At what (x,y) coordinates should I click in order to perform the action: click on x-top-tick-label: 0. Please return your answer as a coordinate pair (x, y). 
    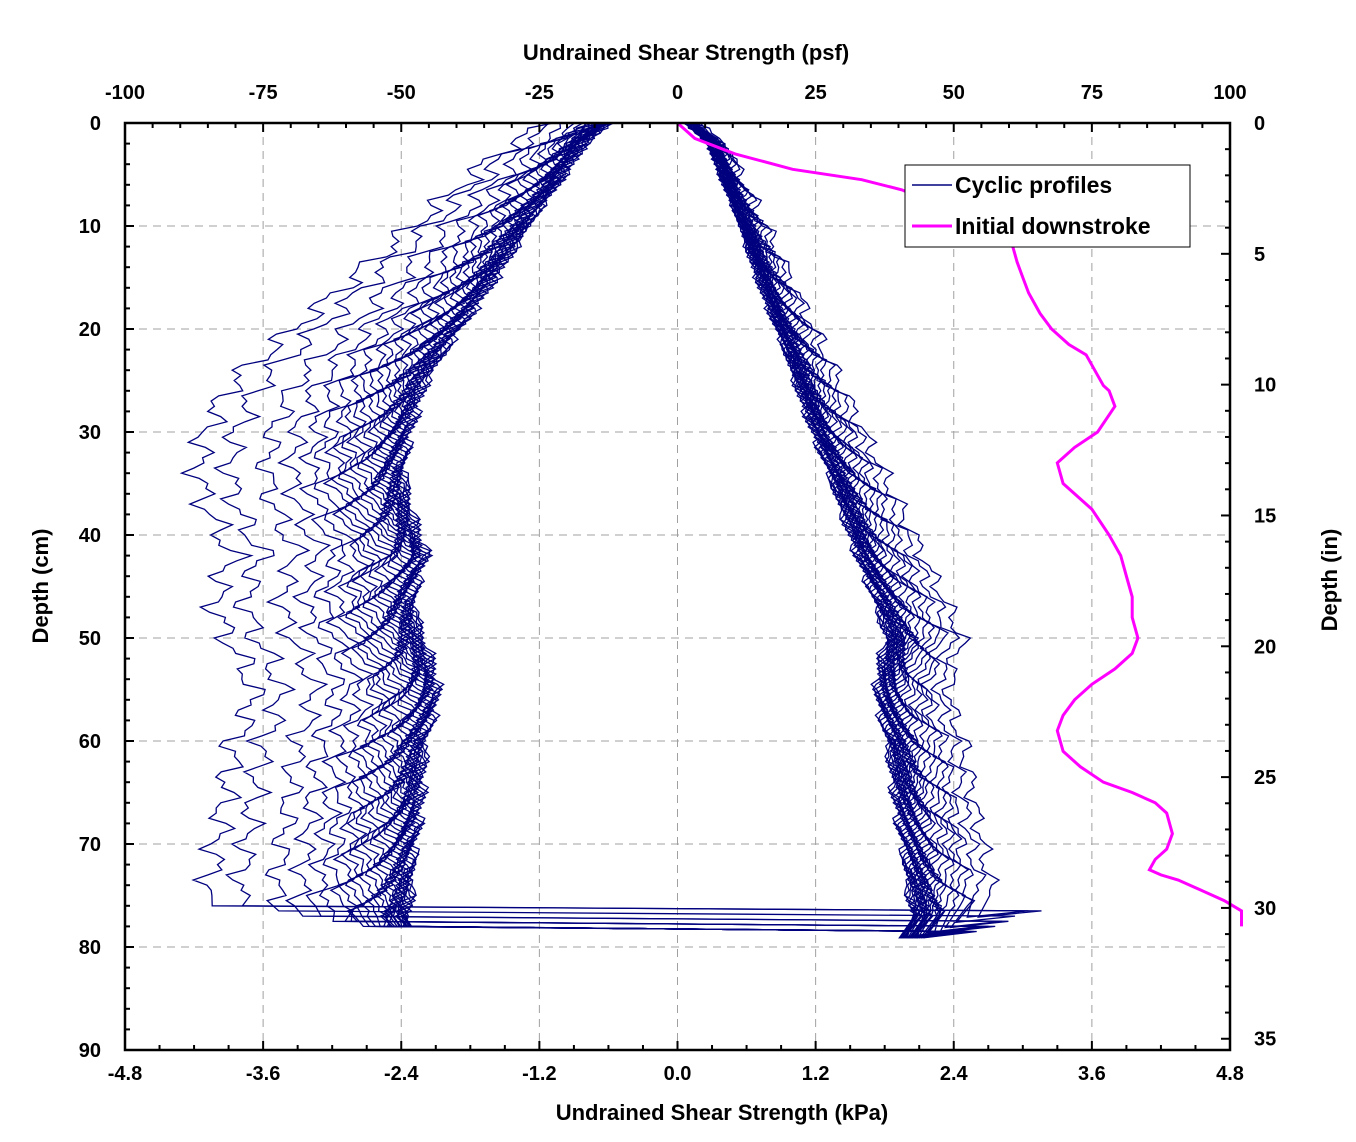
    Looking at the image, I should click on (677, 93).